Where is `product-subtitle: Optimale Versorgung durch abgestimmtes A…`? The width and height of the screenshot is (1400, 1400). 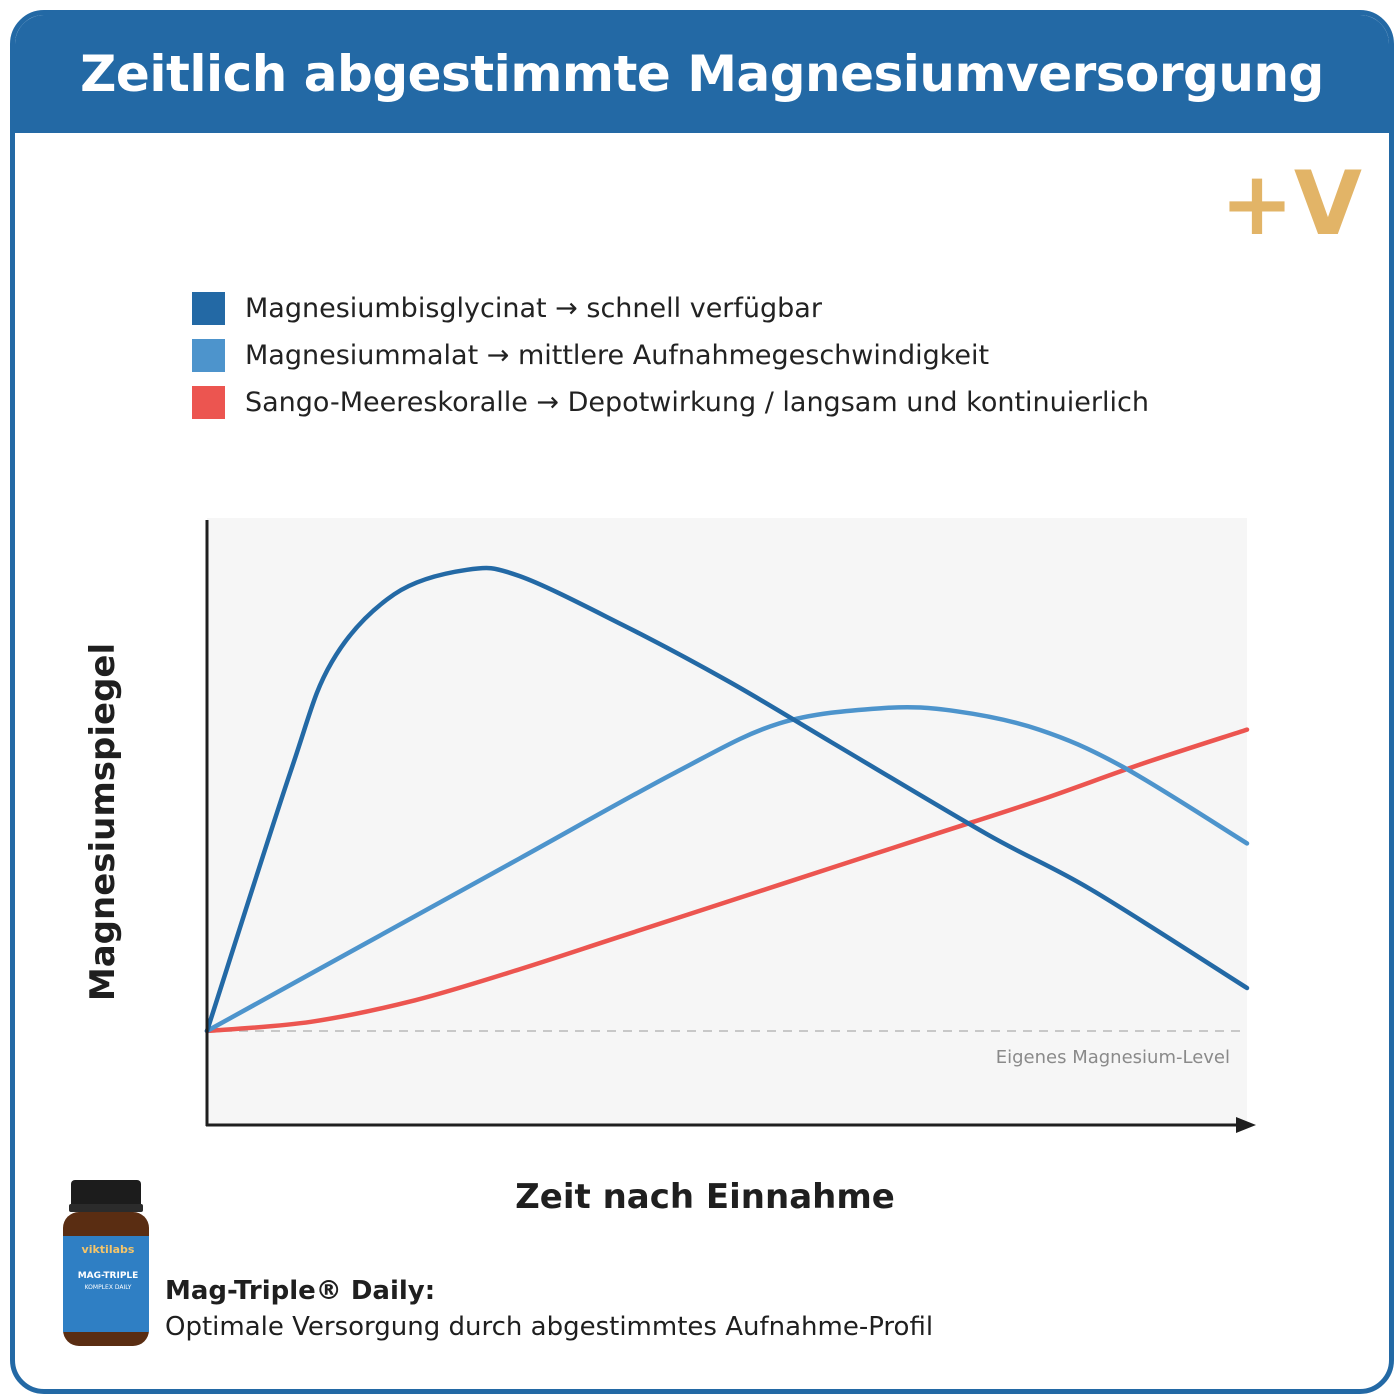
product-subtitle: Optimale Versorgung durch abgestimmtes A… is located at coordinates (549, 1327).